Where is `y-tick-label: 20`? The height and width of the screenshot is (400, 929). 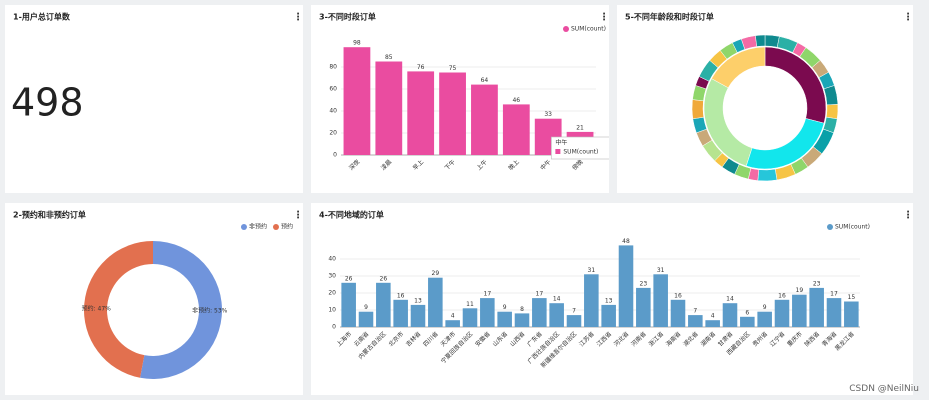
y-tick-label: 20 is located at coordinates (332, 293).